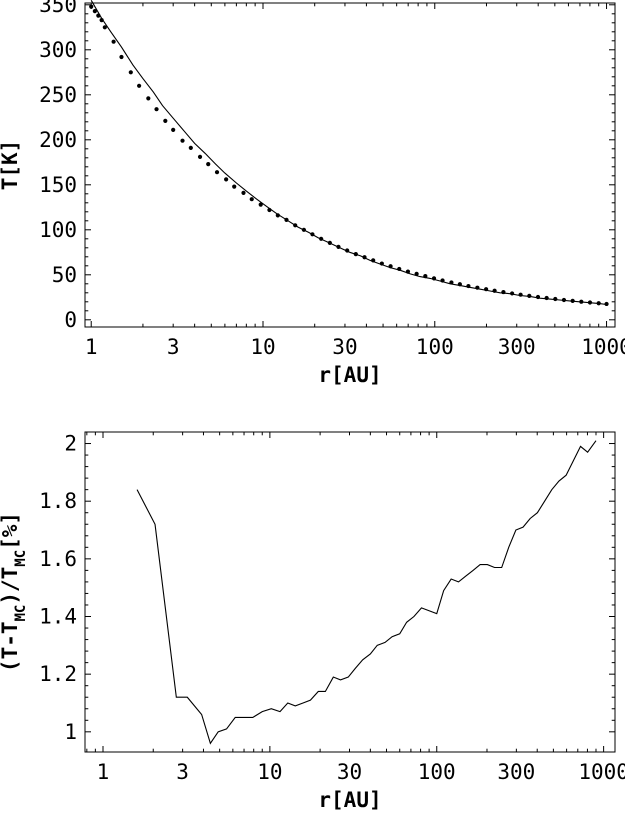  Describe the element at coordinates (58, 140) in the screenshot. I see `y-tick-label: 200` at that location.